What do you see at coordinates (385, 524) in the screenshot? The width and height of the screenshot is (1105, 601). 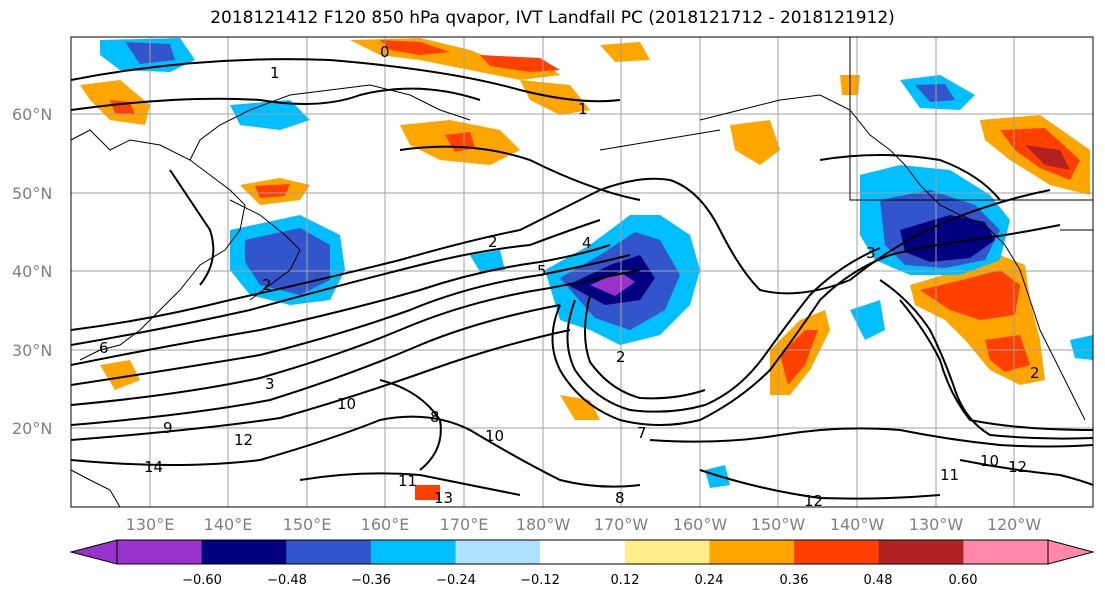 I see `lon-label: 160°E` at bounding box center [385, 524].